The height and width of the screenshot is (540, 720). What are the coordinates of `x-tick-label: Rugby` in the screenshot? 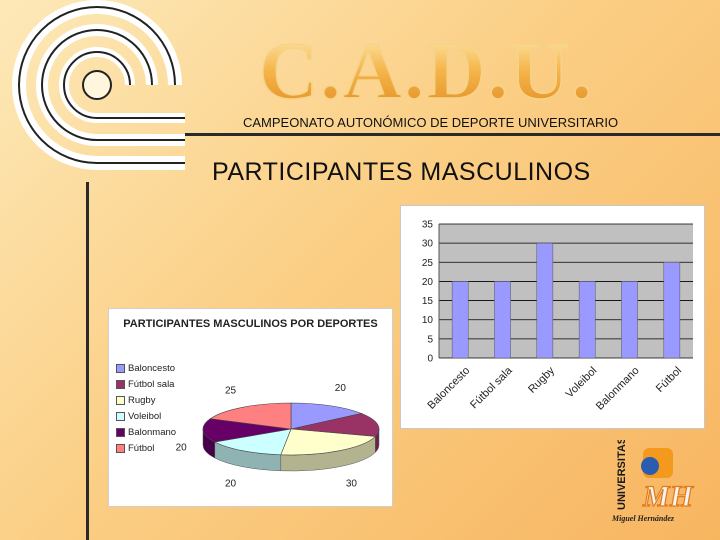 It's located at (541, 379).